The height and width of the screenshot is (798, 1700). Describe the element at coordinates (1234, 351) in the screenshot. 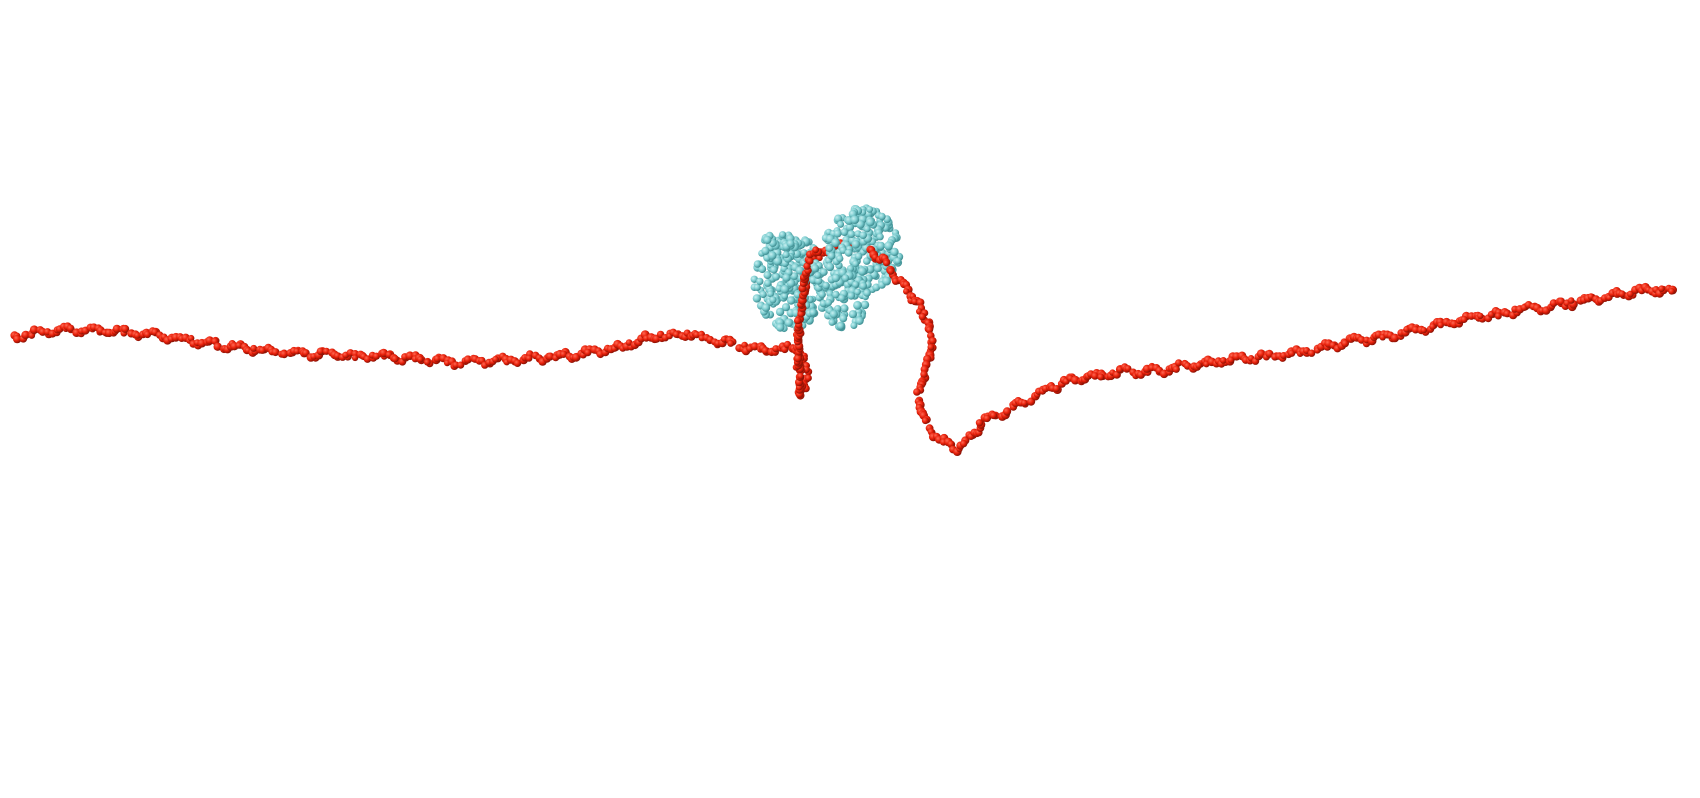

I see `dna-strand-front` at that location.